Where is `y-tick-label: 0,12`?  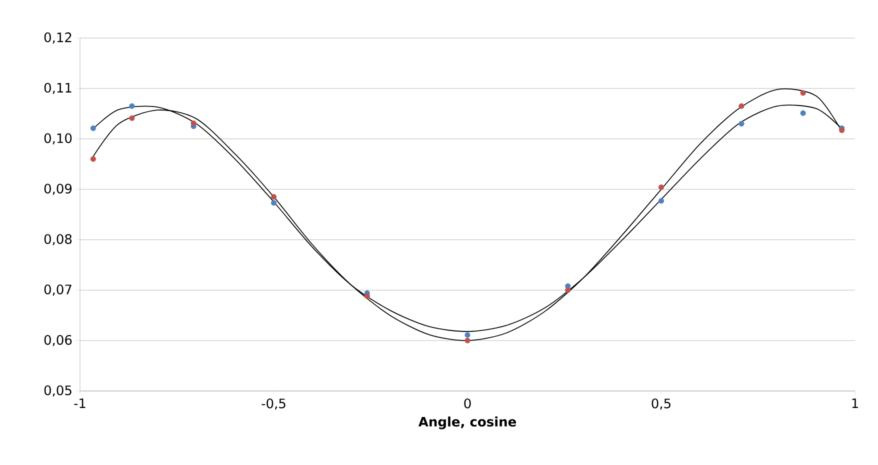
y-tick-label: 0,12 is located at coordinates (58, 38).